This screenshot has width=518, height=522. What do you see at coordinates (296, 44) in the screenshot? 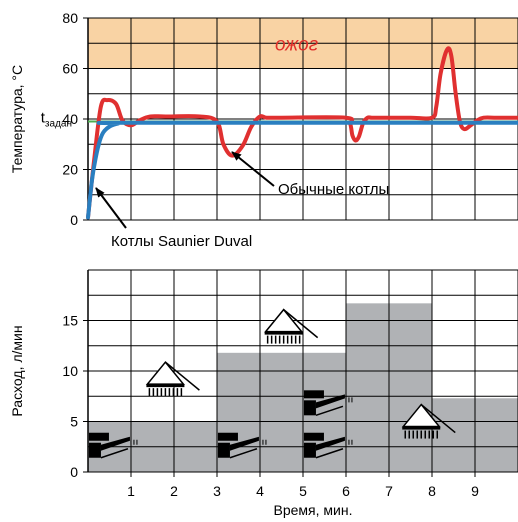
I see `burn-zone-label: ожог` at bounding box center [296, 44].